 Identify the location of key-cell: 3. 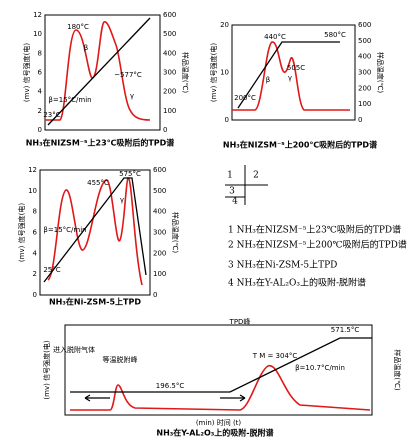
(232, 192).